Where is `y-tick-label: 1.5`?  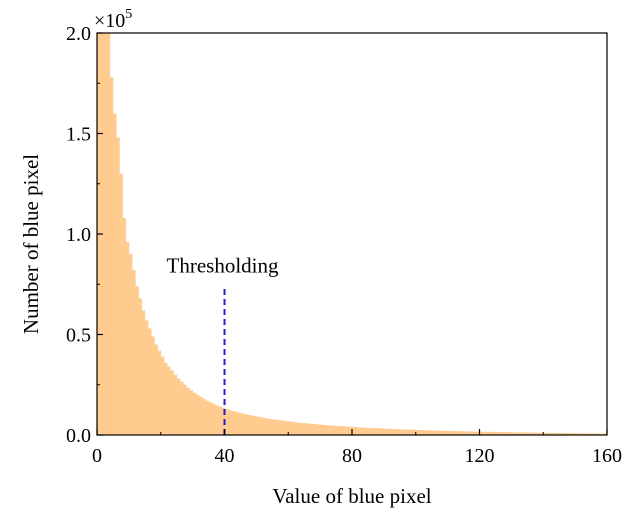 y-tick-label: 1.5 is located at coordinates (78, 135).